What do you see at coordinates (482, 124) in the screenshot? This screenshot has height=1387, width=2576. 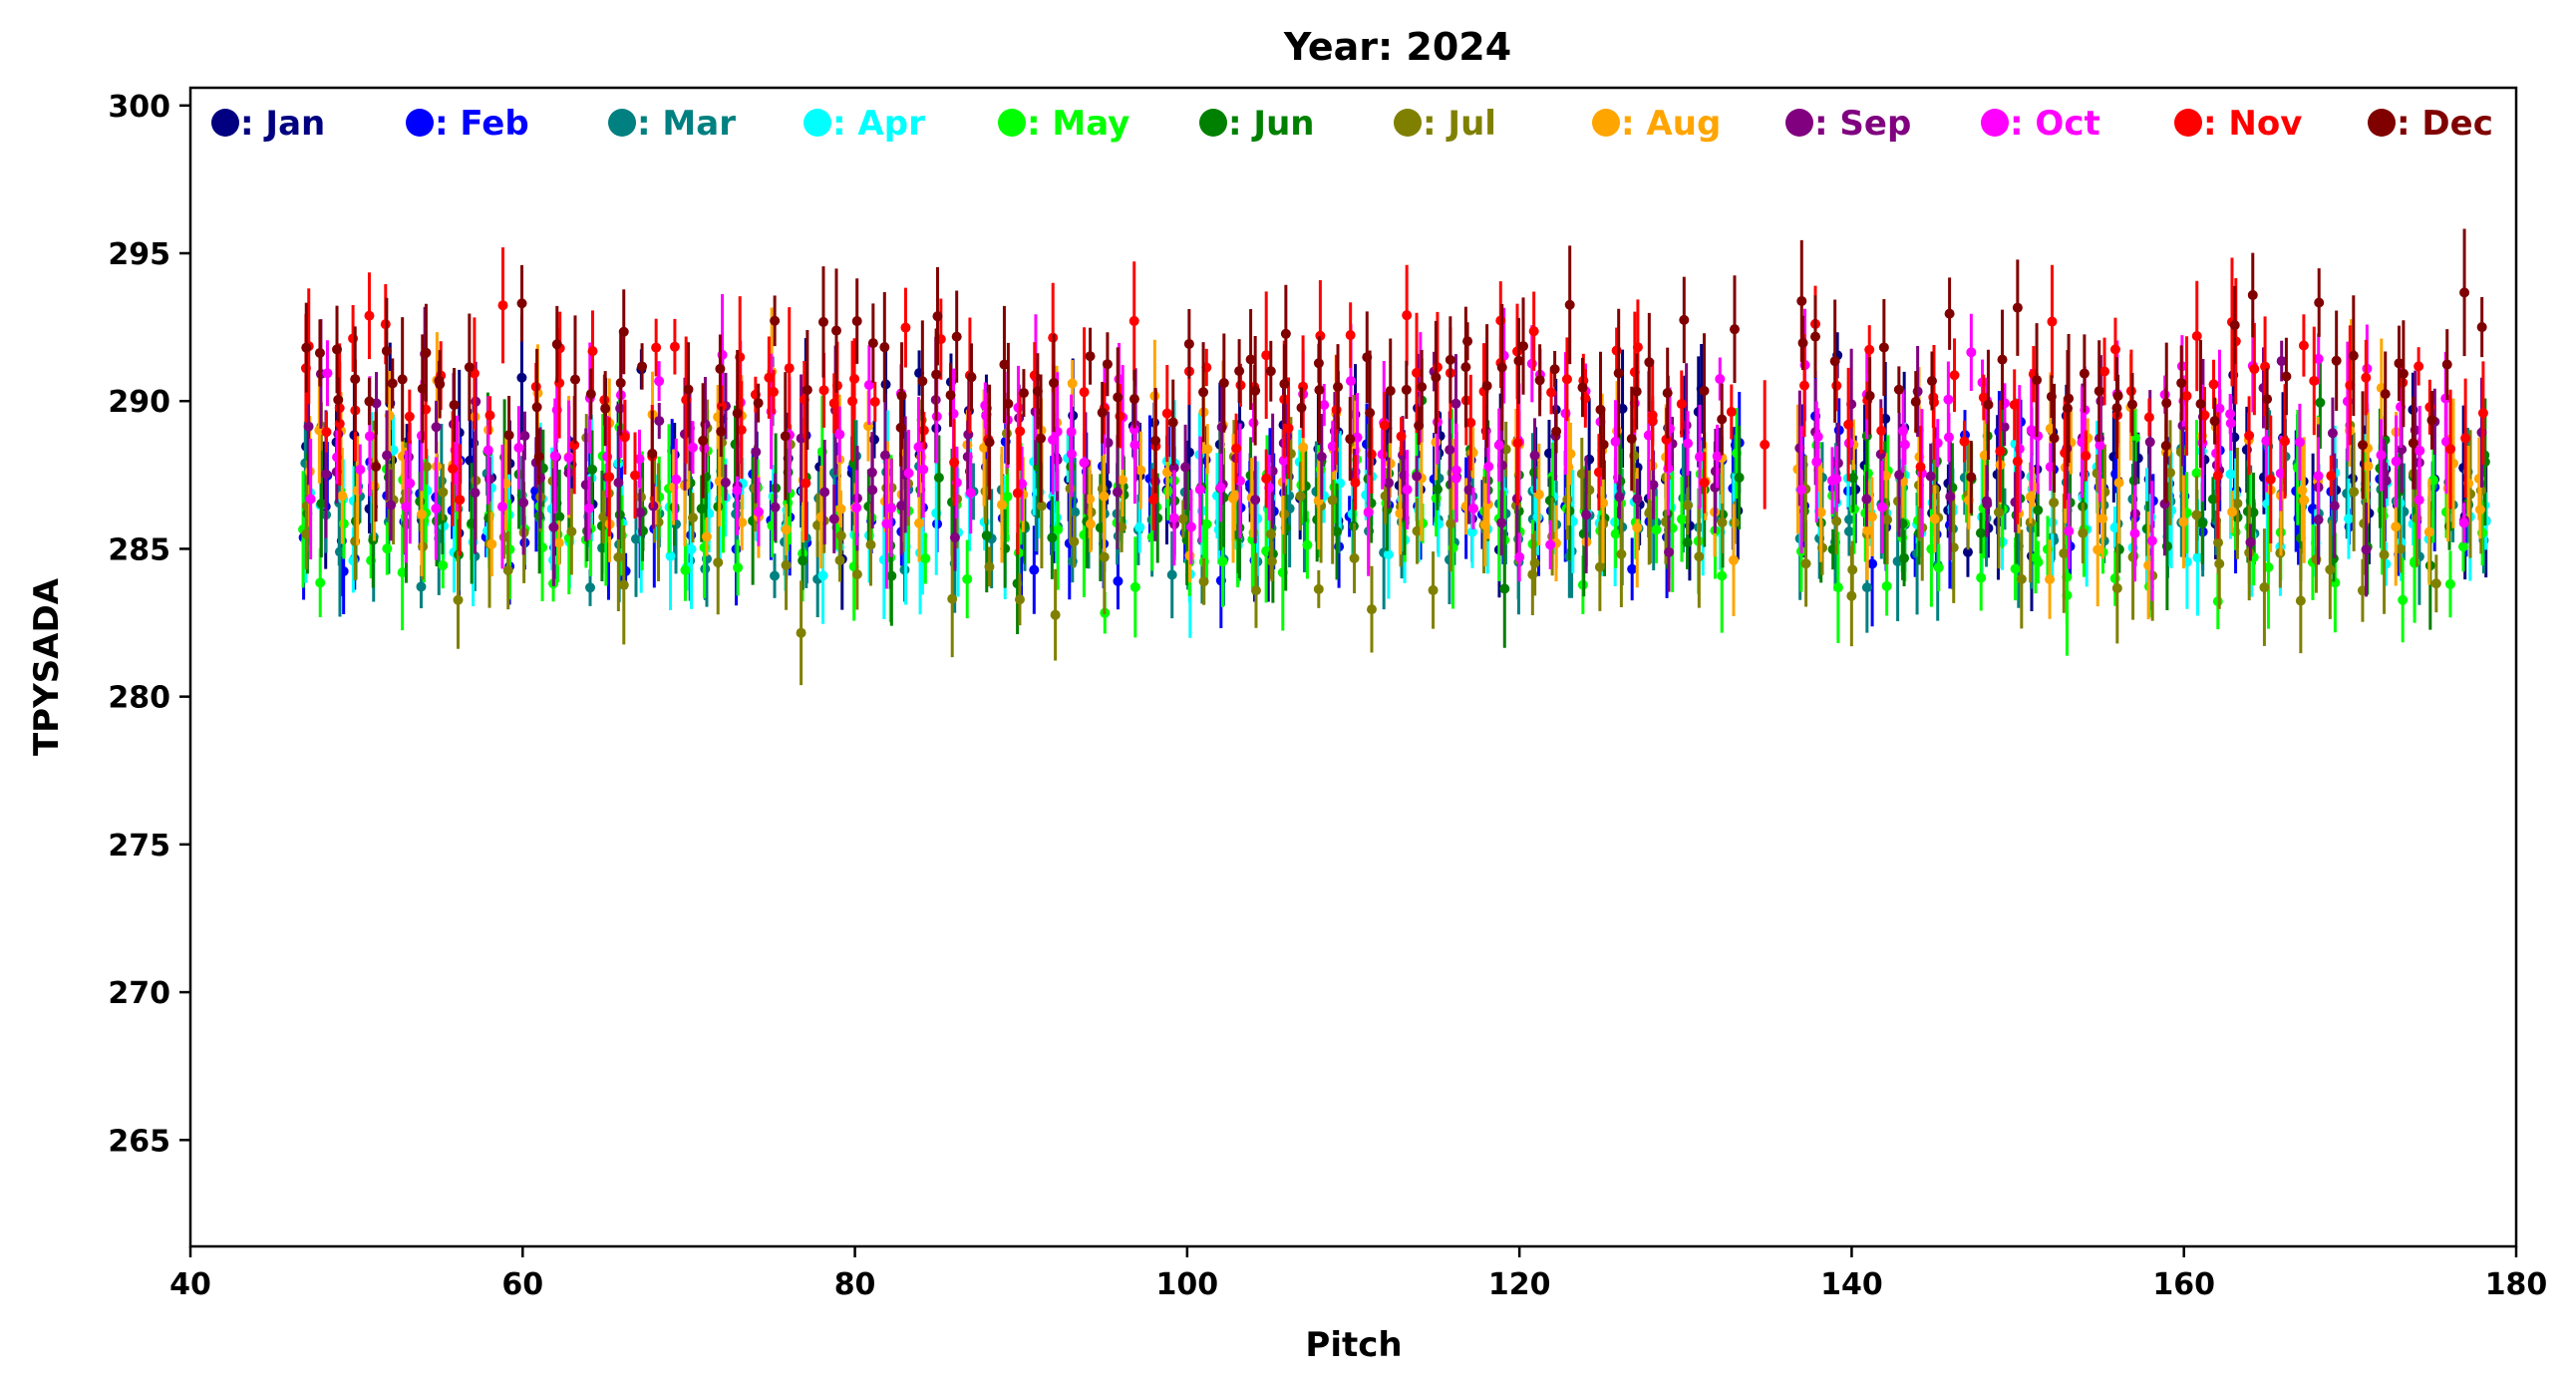 I see `legend-label: : Feb` at bounding box center [482, 124].